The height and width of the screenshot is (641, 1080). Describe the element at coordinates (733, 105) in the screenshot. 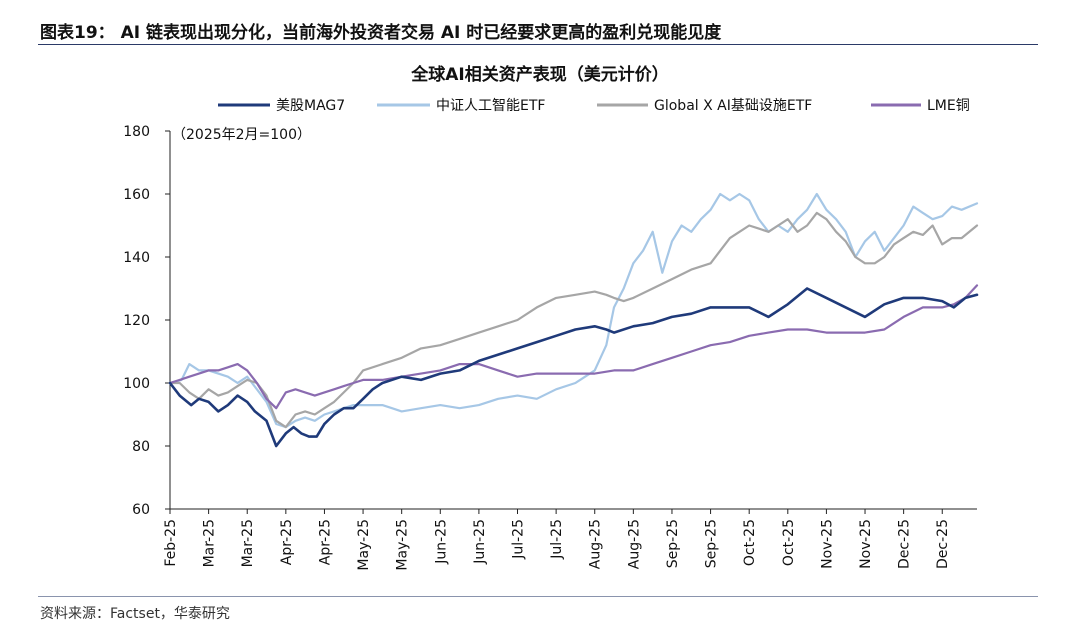

I see `legend-label-globalx-ai-etf: Global X AI基础设施ETF` at that location.